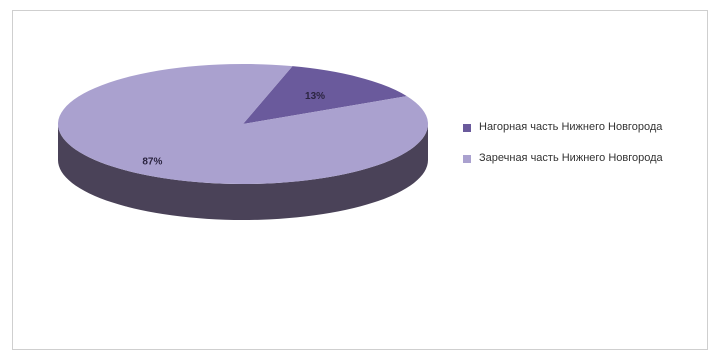 Image resolution: width=720 pixels, height=361 pixels. What do you see at coordinates (467, 128) in the screenshot?
I see `legend-swatch-nagornaya` at bounding box center [467, 128].